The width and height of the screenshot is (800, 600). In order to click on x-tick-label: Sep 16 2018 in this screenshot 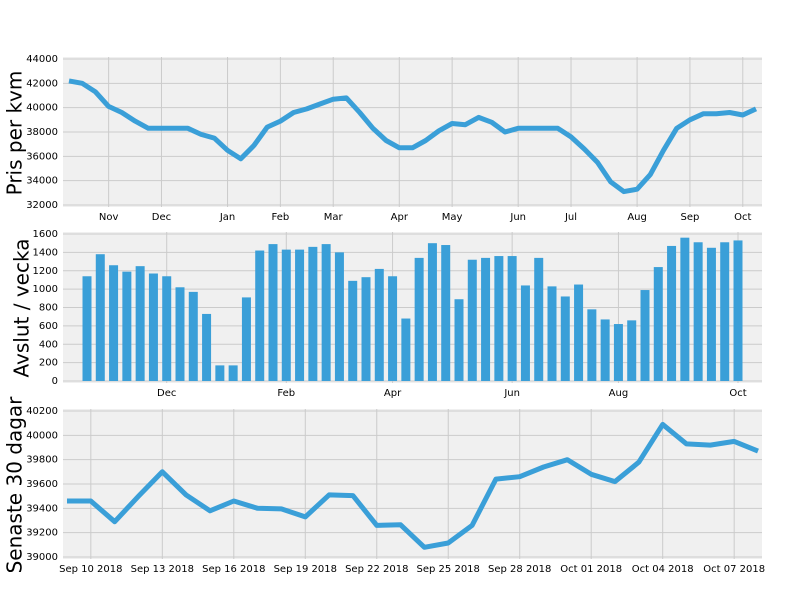, I will do `click(233, 569)`.